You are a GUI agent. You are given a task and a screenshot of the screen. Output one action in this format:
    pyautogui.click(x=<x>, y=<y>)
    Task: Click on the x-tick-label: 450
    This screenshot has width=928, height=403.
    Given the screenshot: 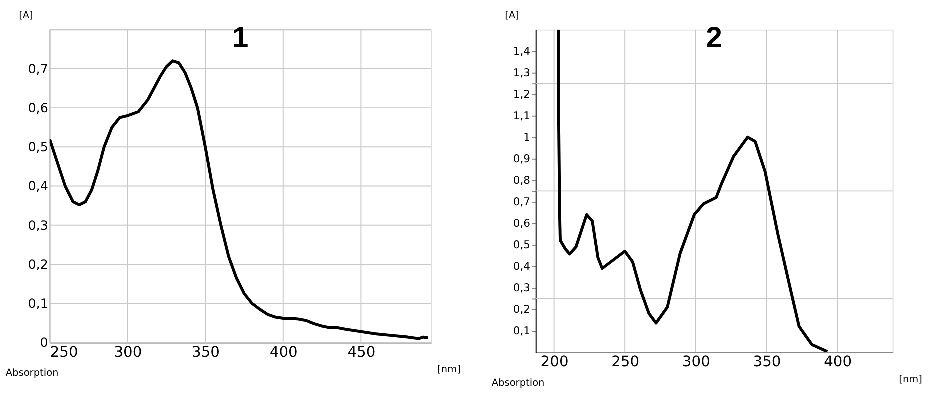 What is the action you would take?
    pyautogui.click(x=362, y=352)
    